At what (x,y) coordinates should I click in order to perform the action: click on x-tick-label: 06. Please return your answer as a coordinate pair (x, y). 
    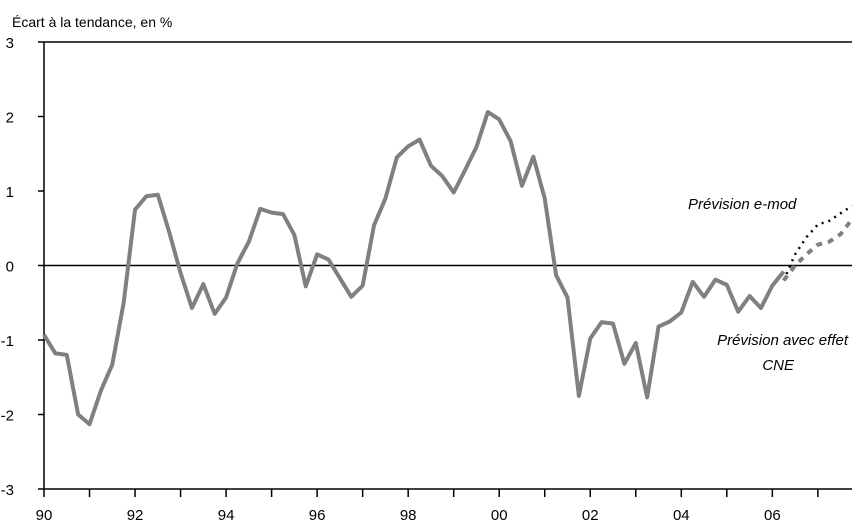
    Looking at the image, I should click on (772, 515).